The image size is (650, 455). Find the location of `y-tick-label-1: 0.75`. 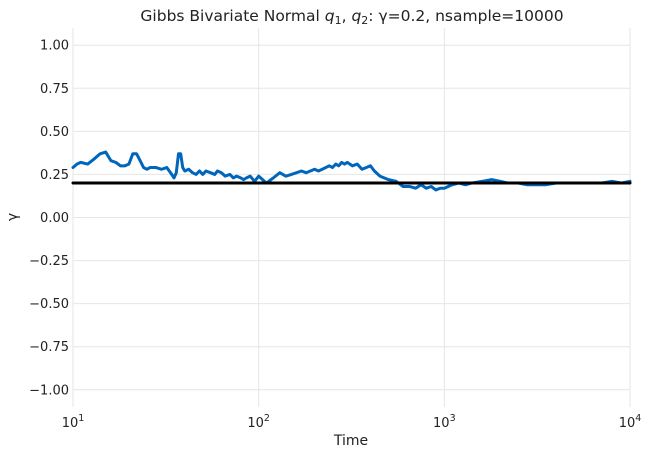

y-tick-label-1: 0.75 is located at coordinates (54, 89).